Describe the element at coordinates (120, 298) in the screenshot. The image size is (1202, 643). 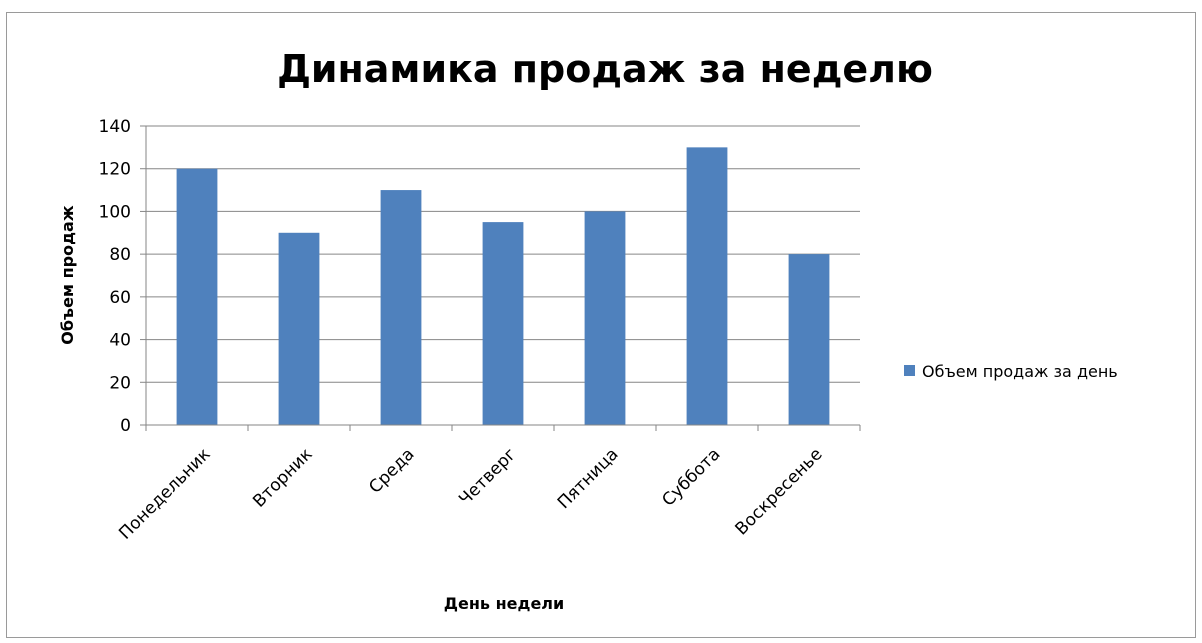
I see `y-tick-label: 60` at that location.